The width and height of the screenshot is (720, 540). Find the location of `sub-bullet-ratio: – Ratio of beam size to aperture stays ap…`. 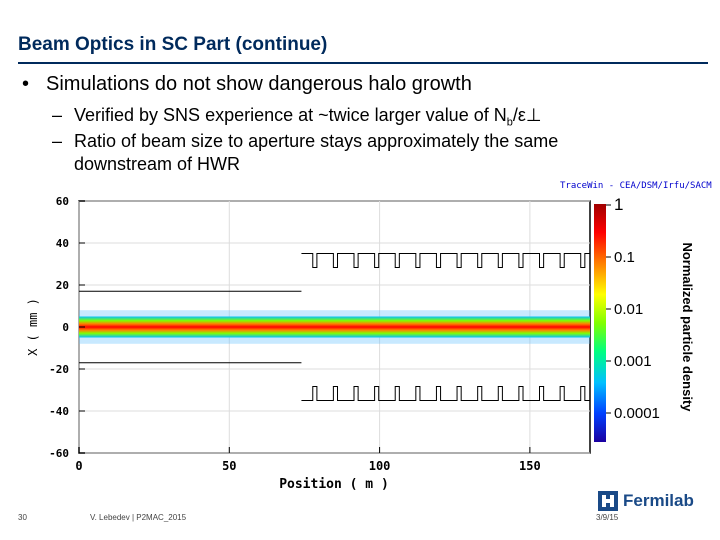

sub-bullet-ratio: – Ratio of beam size to aperture stays ap… is located at coordinates (305, 153).